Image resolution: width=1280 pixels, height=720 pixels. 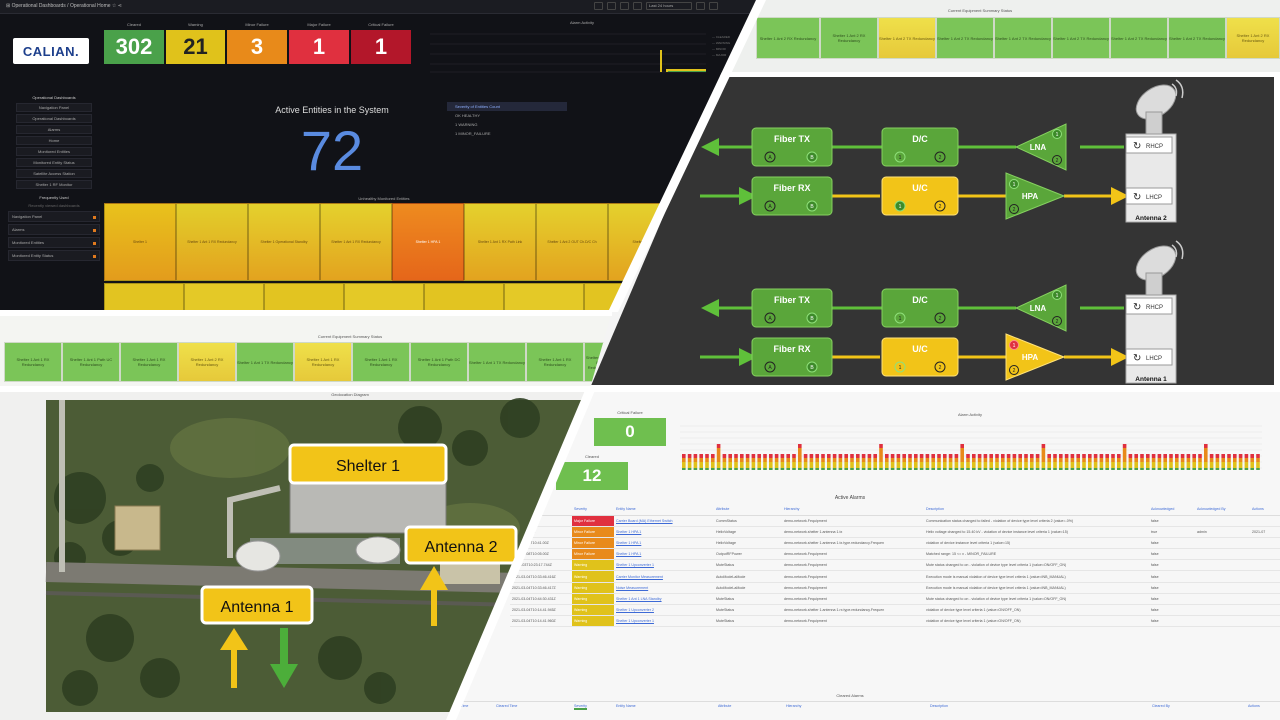 I want to click on heatmap-cell: Shelter 1, so click(x=140, y=242).